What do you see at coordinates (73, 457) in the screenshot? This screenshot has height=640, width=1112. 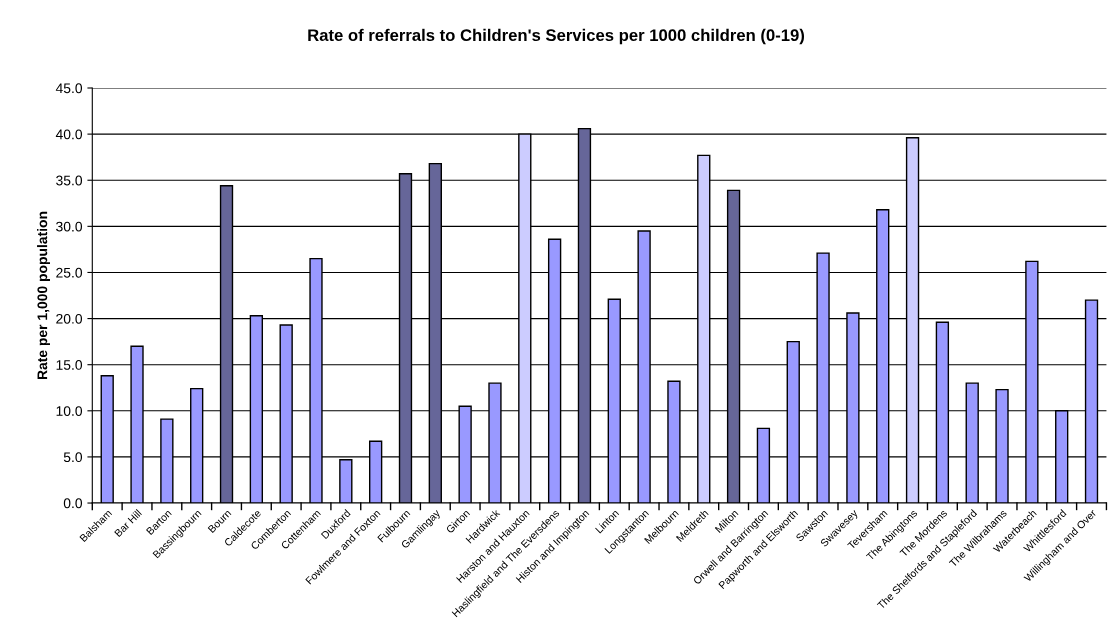 I see `y-tick-label: 5.0` at bounding box center [73, 457].